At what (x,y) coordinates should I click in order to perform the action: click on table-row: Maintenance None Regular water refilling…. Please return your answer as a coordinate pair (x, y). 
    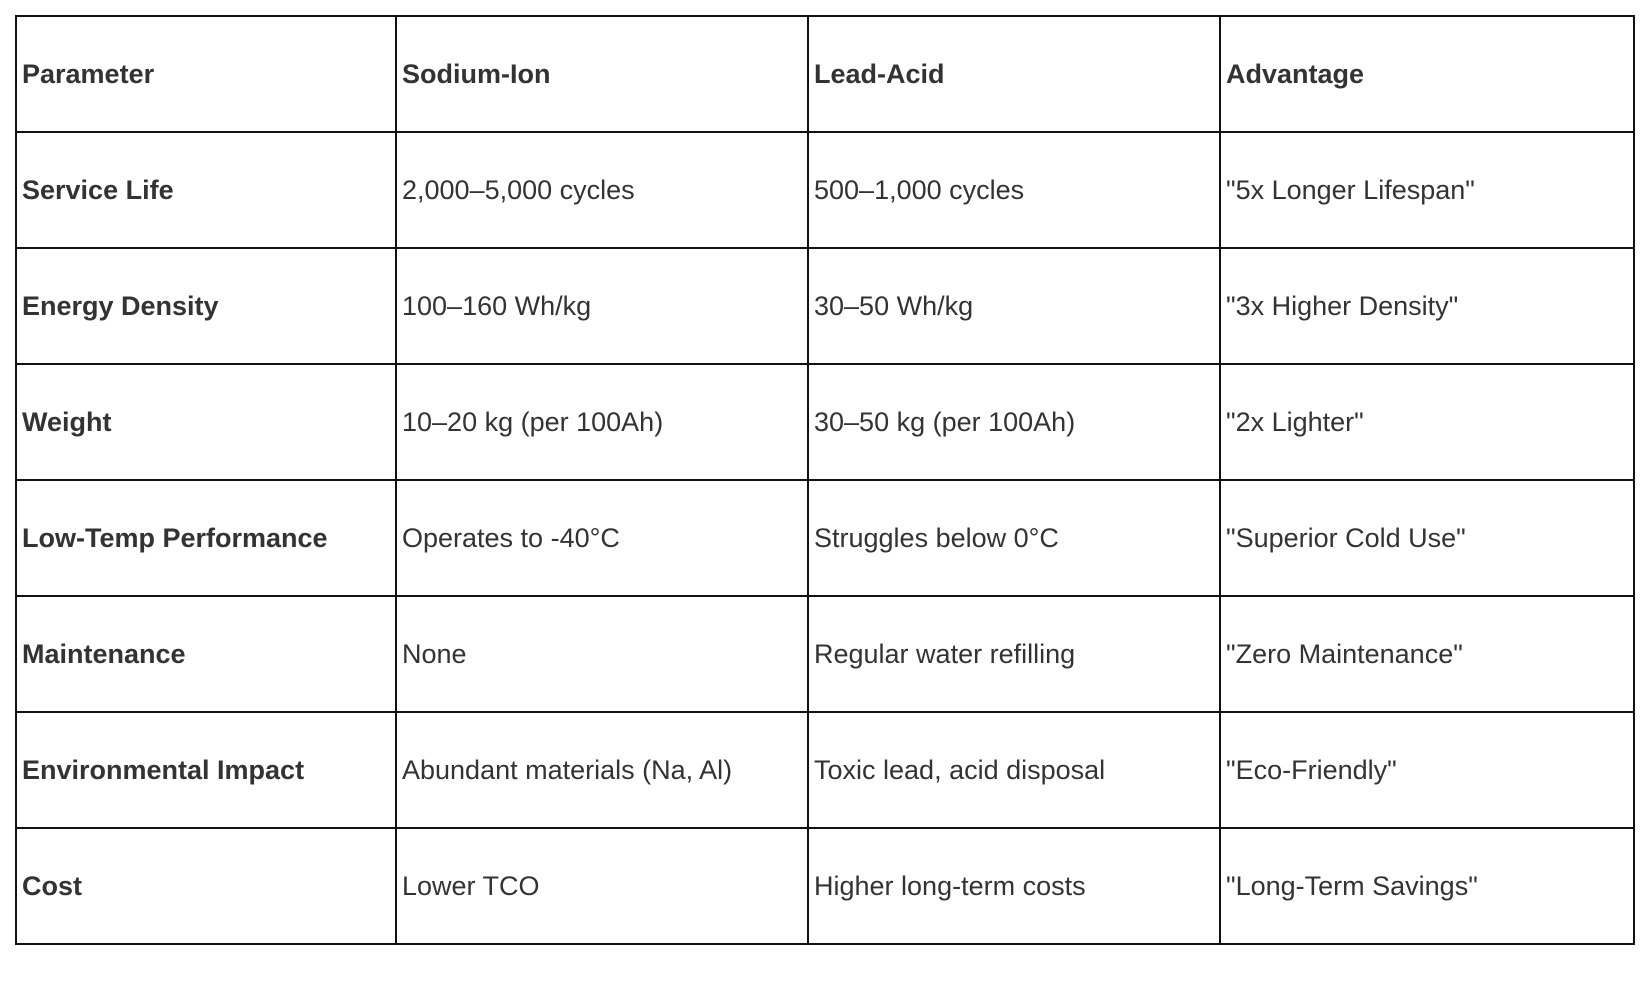
    Looking at the image, I should click on (825, 654).